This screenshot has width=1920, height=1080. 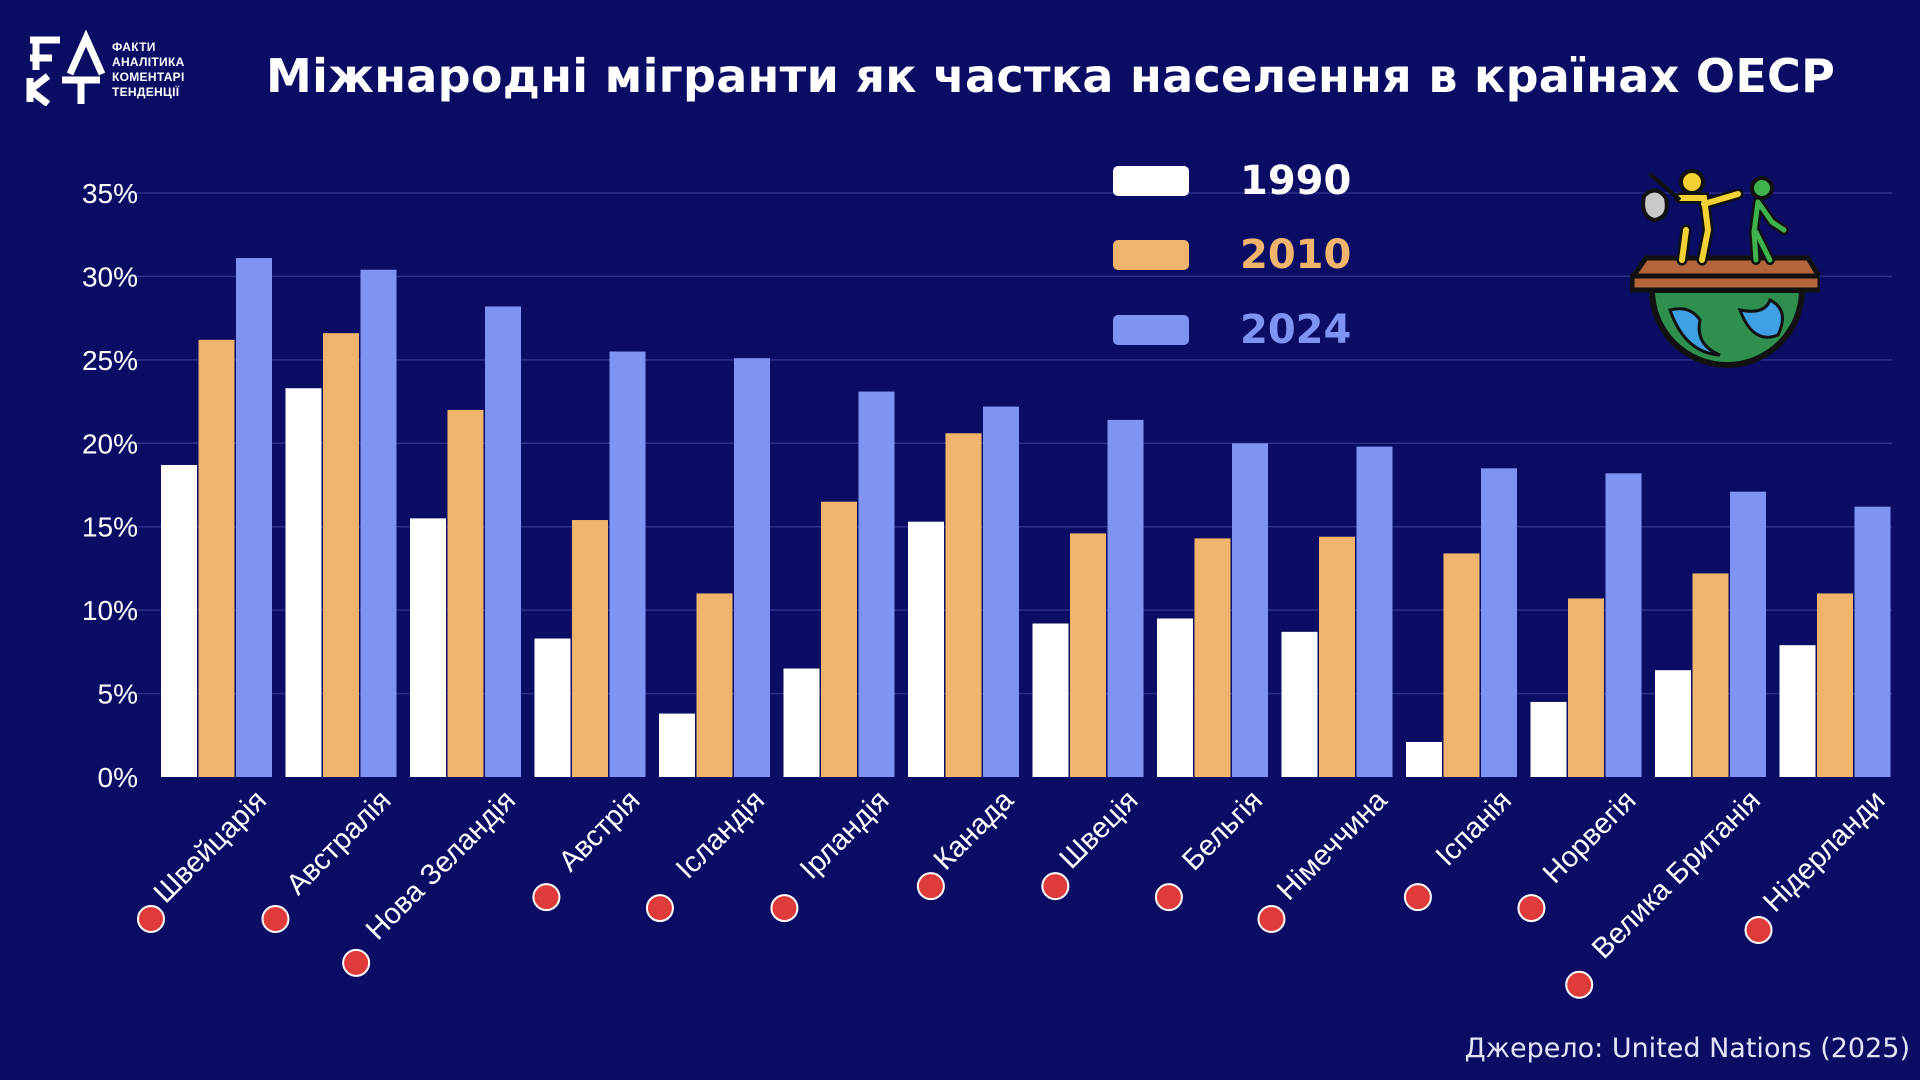 What do you see at coordinates (146, 92) in the screenshot?
I see `logo-line: ТЕНДЕНЦІЇ` at bounding box center [146, 92].